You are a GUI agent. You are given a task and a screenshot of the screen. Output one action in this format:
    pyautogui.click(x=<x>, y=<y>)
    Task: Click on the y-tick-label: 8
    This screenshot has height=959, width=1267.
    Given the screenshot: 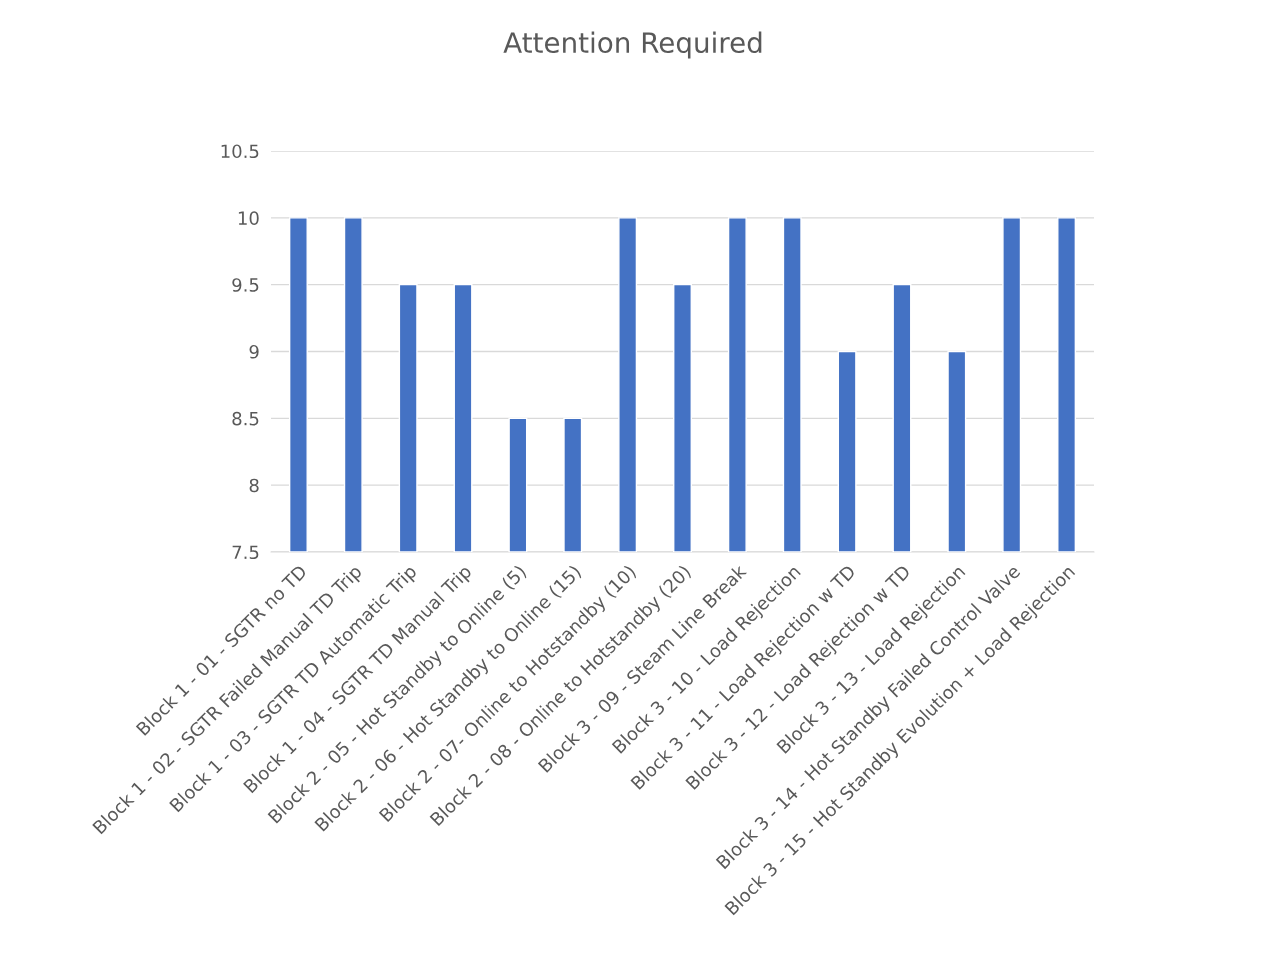 What is the action you would take?
    pyautogui.click(x=254, y=485)
    